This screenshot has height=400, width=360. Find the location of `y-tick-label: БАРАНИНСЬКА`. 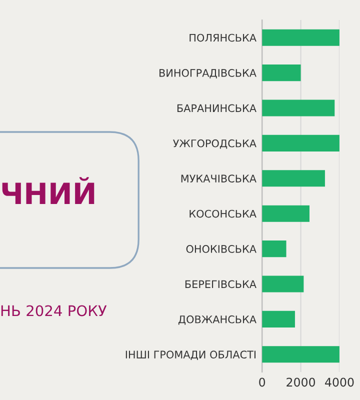

y-tick-label: БАРАНИНСЬКА is located at coordinates (216, 108).